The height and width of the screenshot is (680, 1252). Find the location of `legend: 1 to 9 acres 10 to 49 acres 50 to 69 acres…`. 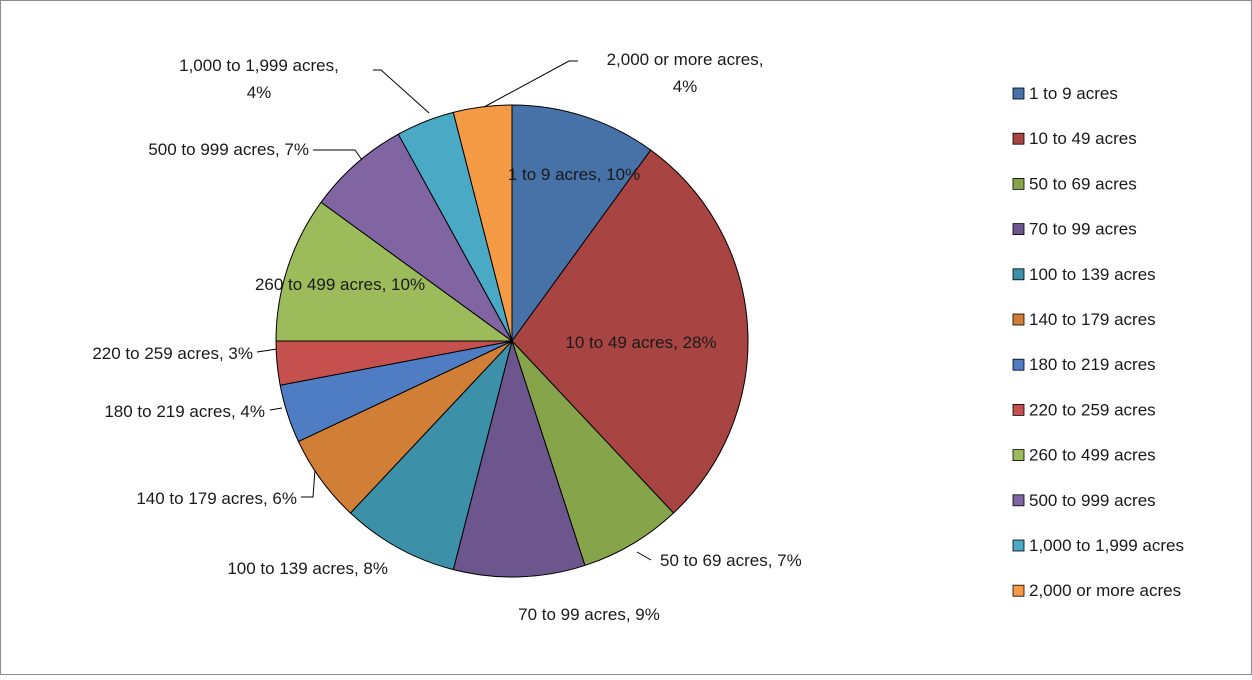

legend: 1 to 9 acres 10 to 49 acres 50 to 69 acres… is located at coordinates (1098, 342).